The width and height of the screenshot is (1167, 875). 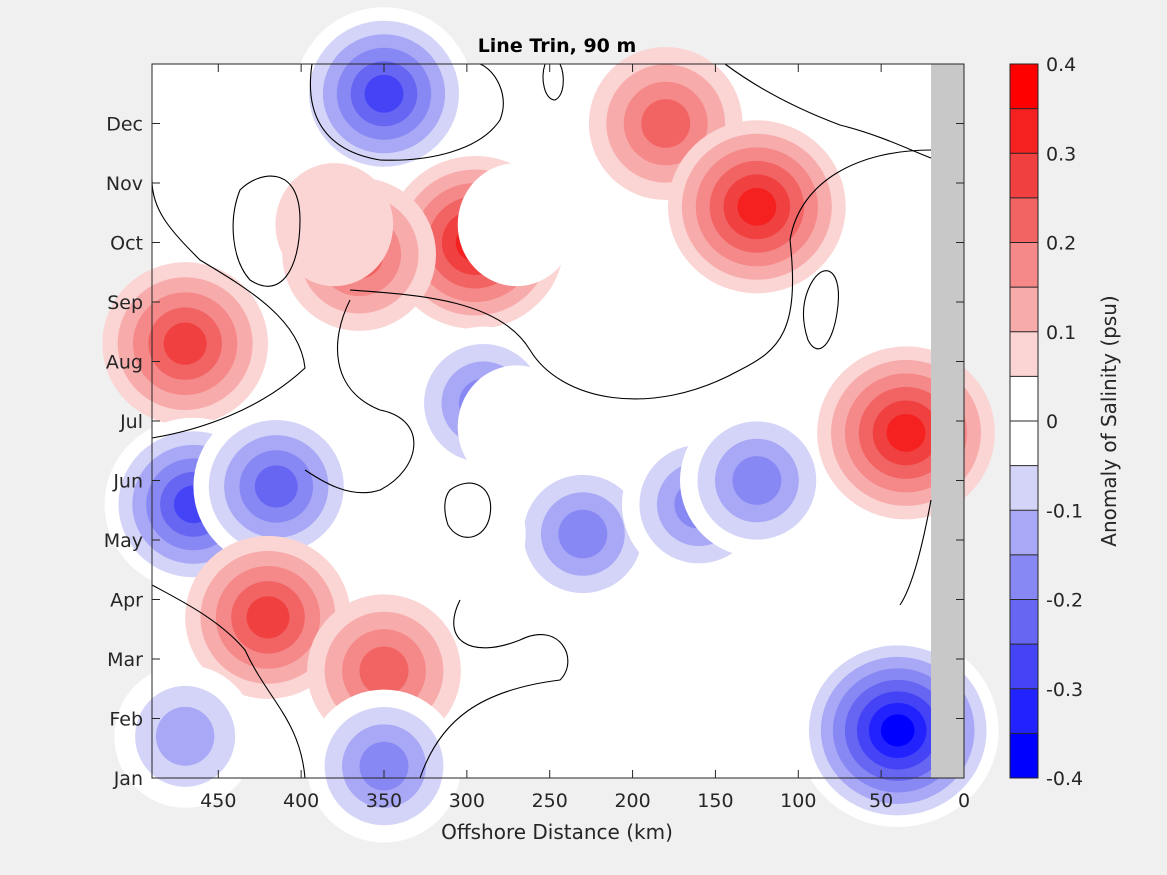 I want to click on x-tick-label: 150, so click(x=715, y=801).